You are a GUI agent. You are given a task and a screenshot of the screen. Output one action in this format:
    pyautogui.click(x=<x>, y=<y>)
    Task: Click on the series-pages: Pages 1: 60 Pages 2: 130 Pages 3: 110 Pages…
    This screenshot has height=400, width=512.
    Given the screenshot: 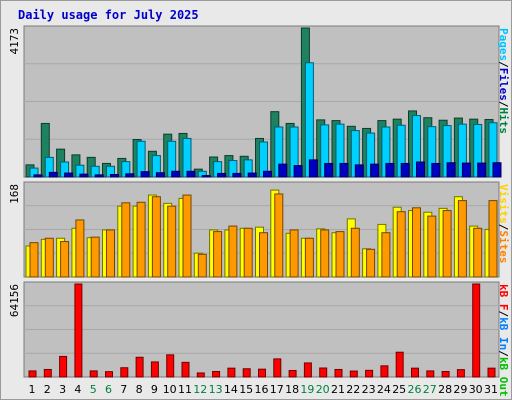 What is the action you would take?
    pyautogui.click(x=267, y=168)
    